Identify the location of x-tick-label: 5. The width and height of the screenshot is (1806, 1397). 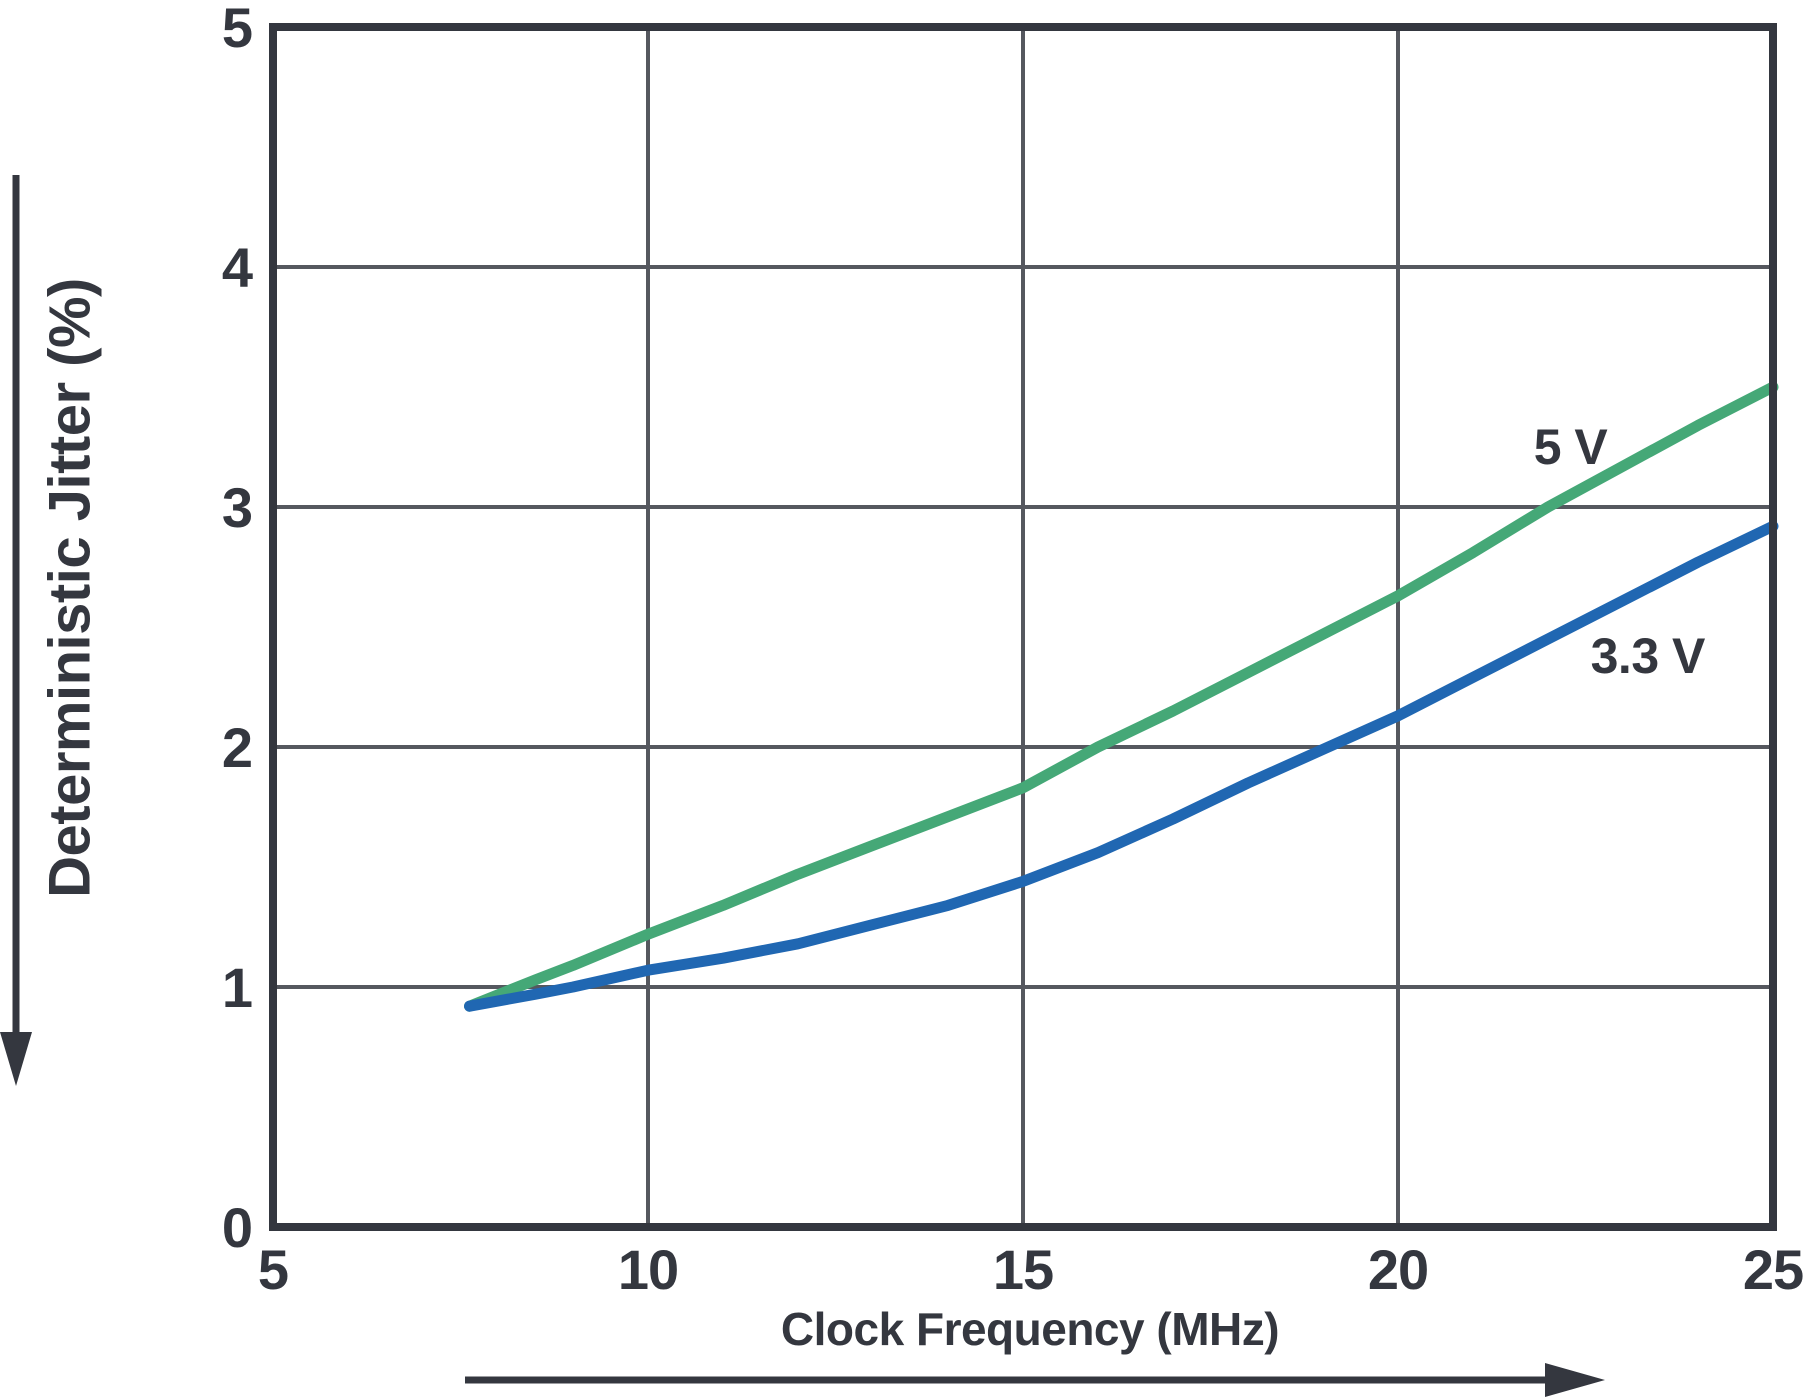
(273, 1269).